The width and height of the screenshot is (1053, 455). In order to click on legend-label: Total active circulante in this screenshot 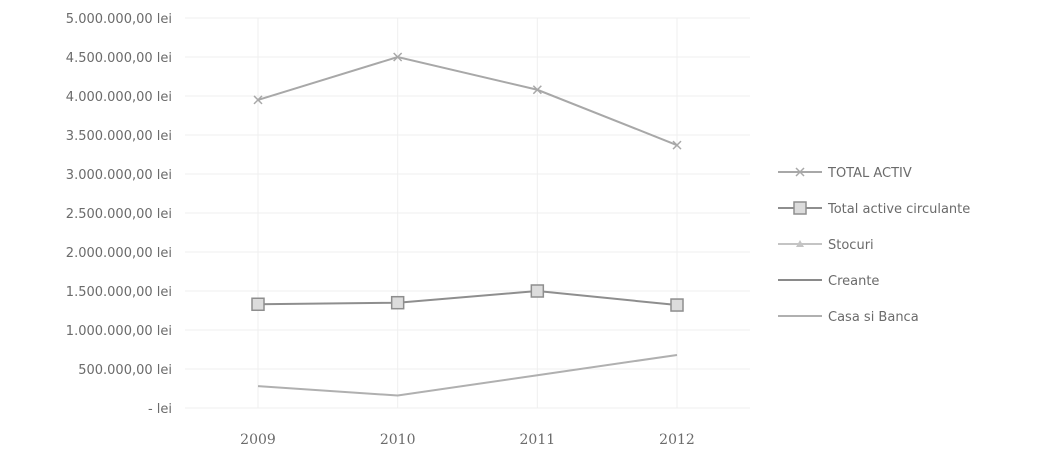, I will do `click(898, 209)`.